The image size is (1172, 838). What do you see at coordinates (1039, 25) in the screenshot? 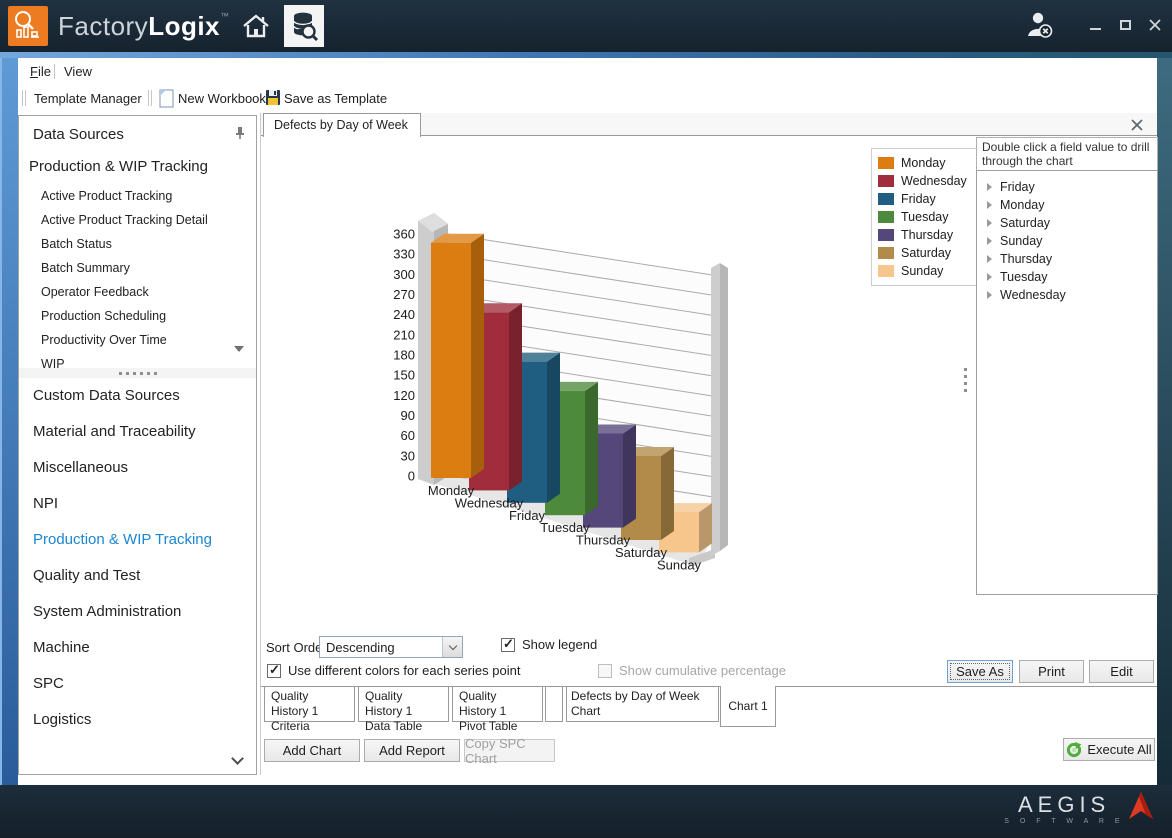
I see `logout-user-icon` at bounding box center [1039, 25].